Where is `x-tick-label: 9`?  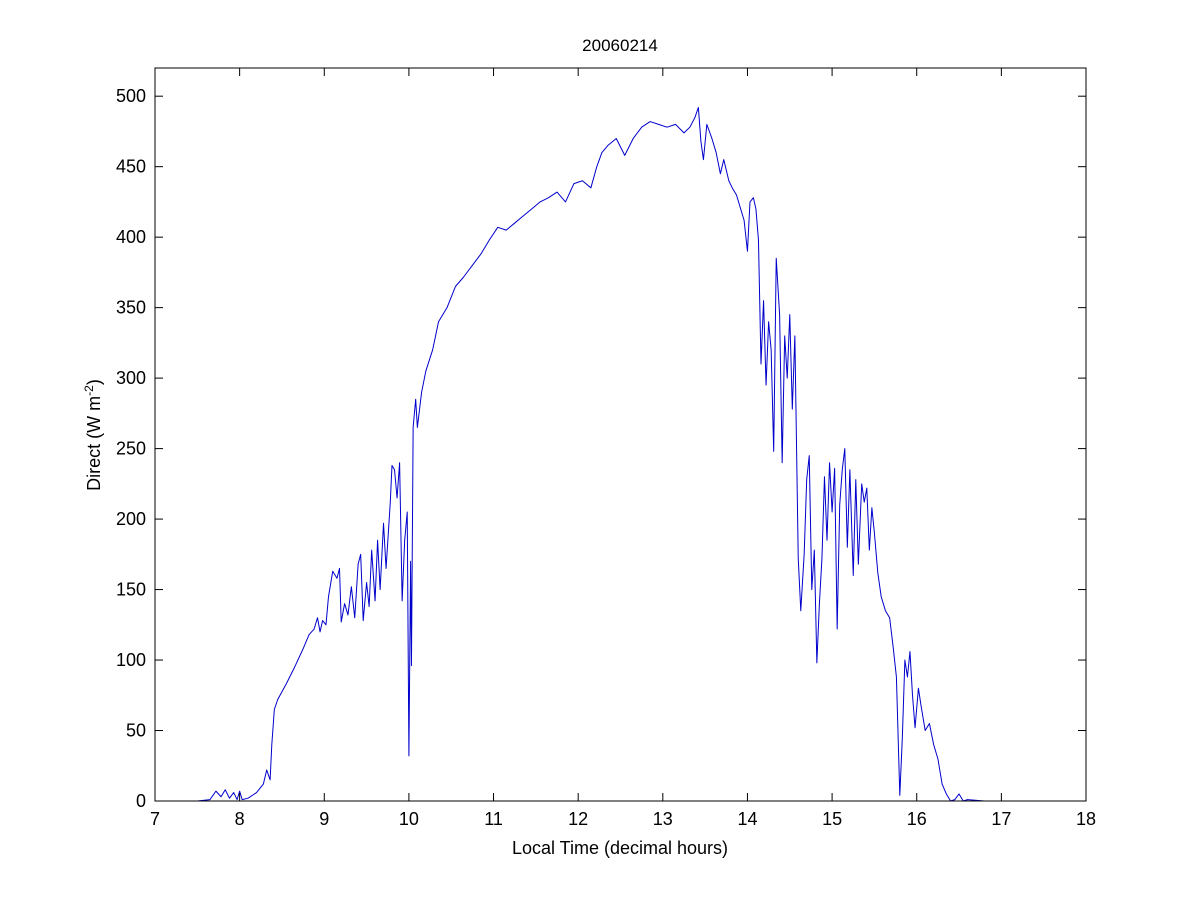
x-tick-label: 9 is located at coordinates (324, 819).